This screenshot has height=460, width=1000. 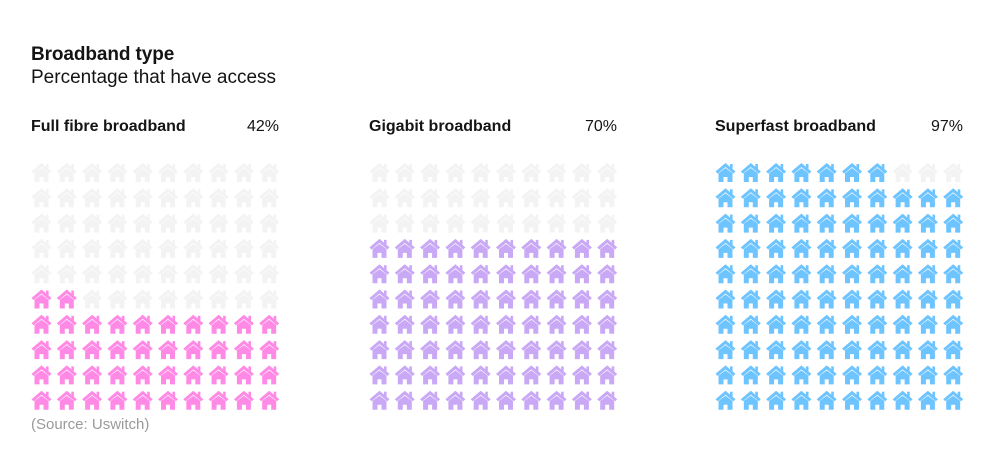 I want to click on chart-title: Broadband type, so click(x=103, y=54).